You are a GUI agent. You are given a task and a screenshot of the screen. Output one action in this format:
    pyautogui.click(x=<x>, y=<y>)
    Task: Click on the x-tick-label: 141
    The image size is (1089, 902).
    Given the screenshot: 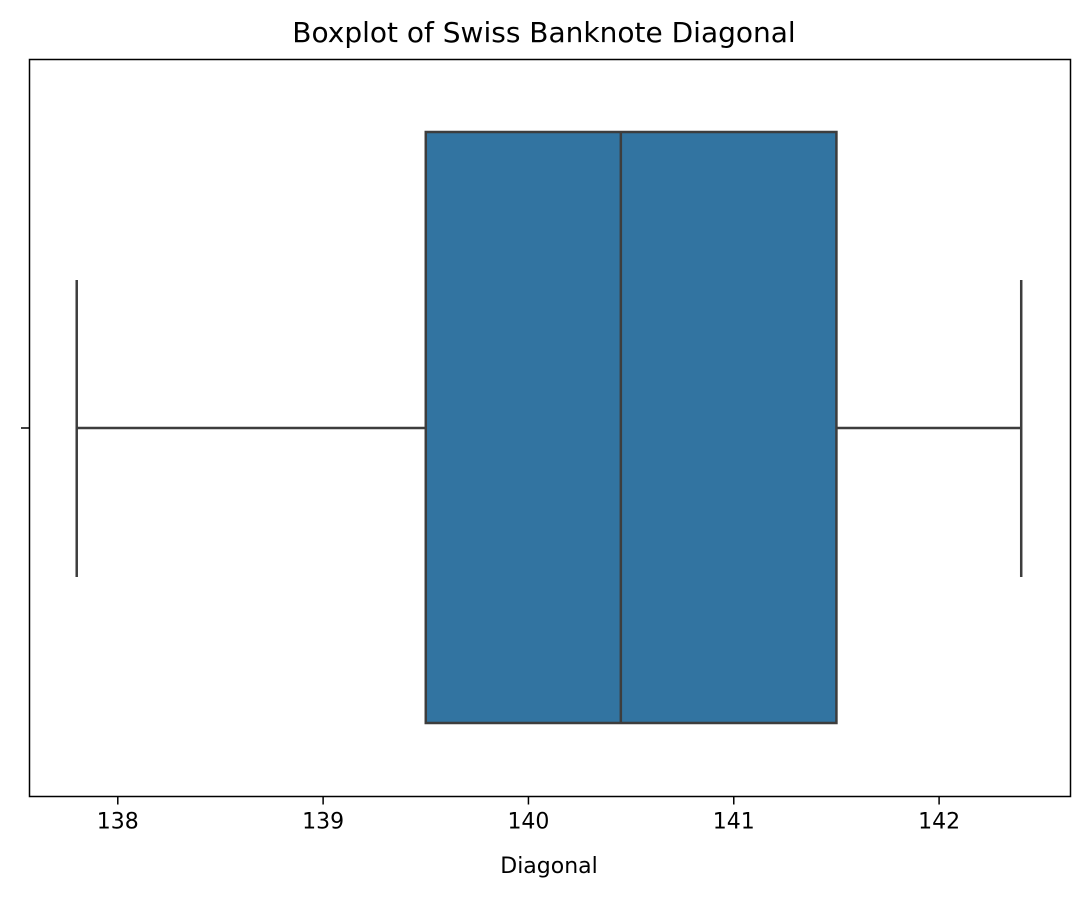 What is the action you would take?
    pyautogui.click(x=734, y=822)
    